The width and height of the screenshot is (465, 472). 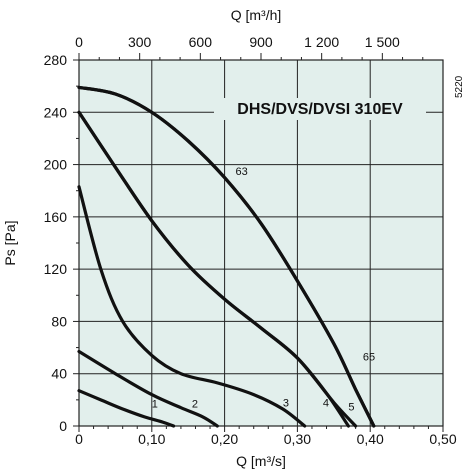 I want to click on chart-title: DHS/DVS/DVSI 310EV, so click(x=320, y=109).